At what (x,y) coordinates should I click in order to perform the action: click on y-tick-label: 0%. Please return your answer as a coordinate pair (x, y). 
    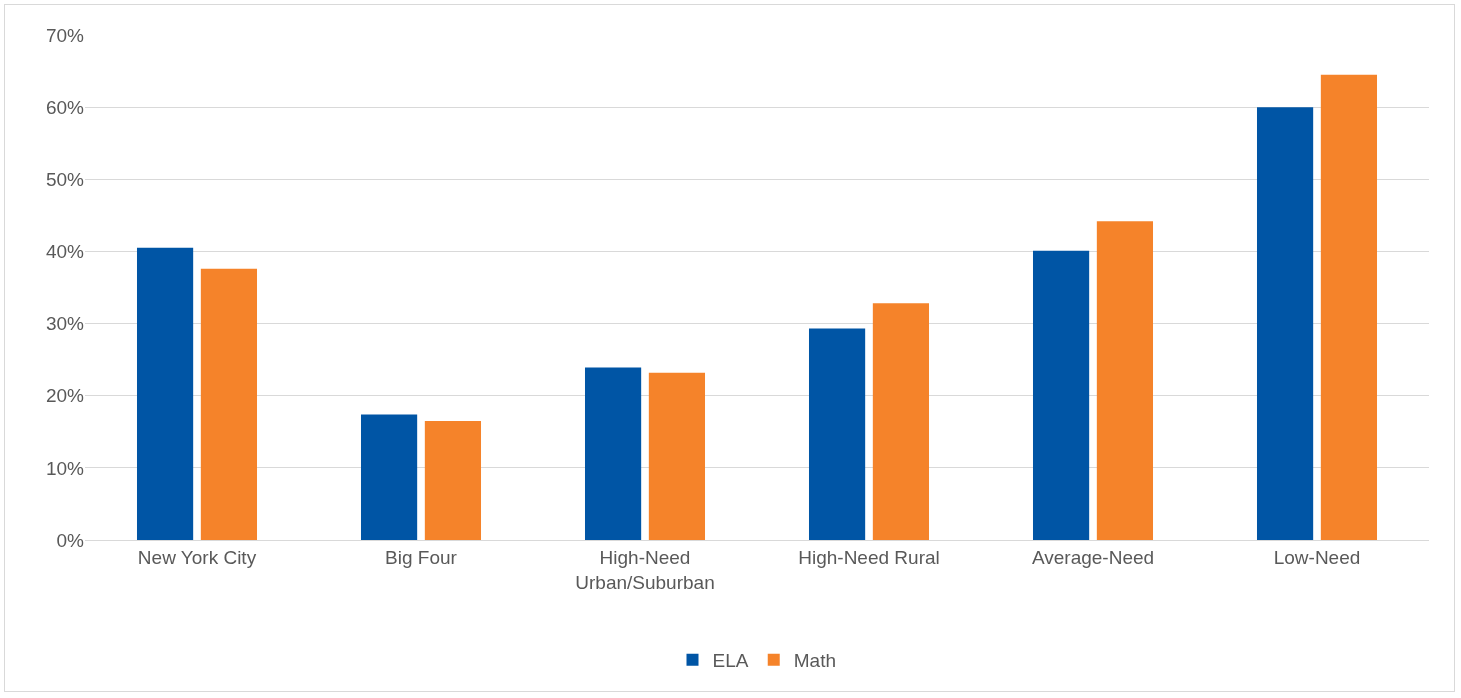
    Looking at the image, I should click on (70, 540).